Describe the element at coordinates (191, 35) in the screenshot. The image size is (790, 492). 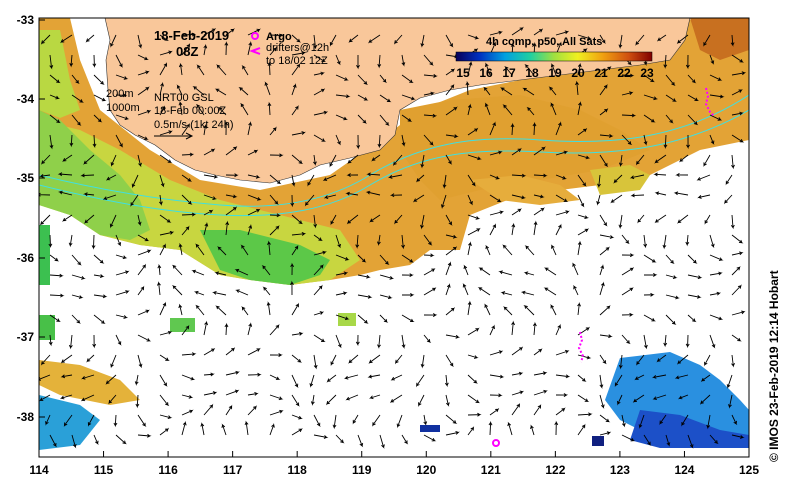
I see `title-date: 18-Feb-2019` at that location.